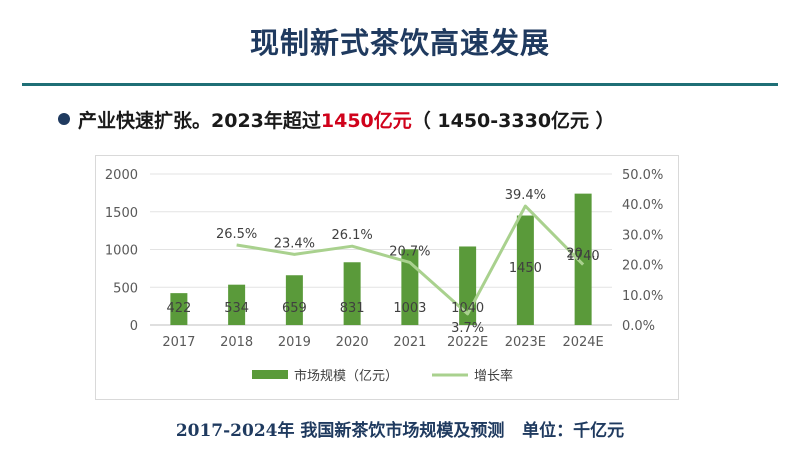 Image resolution: width=800 pixels, height=450 pixels. I want to click on bar-data-label: 534, so click(236, 308).